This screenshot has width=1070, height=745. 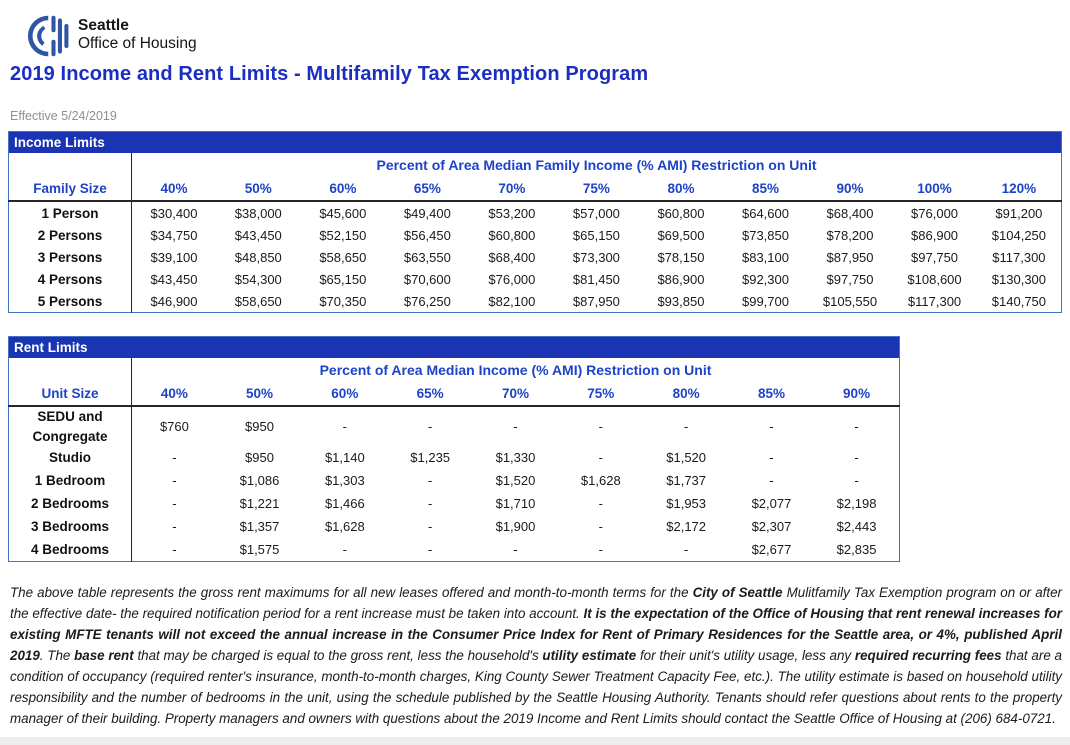 I want to click on value-cell: $108,600, so click(x=934, y=279).